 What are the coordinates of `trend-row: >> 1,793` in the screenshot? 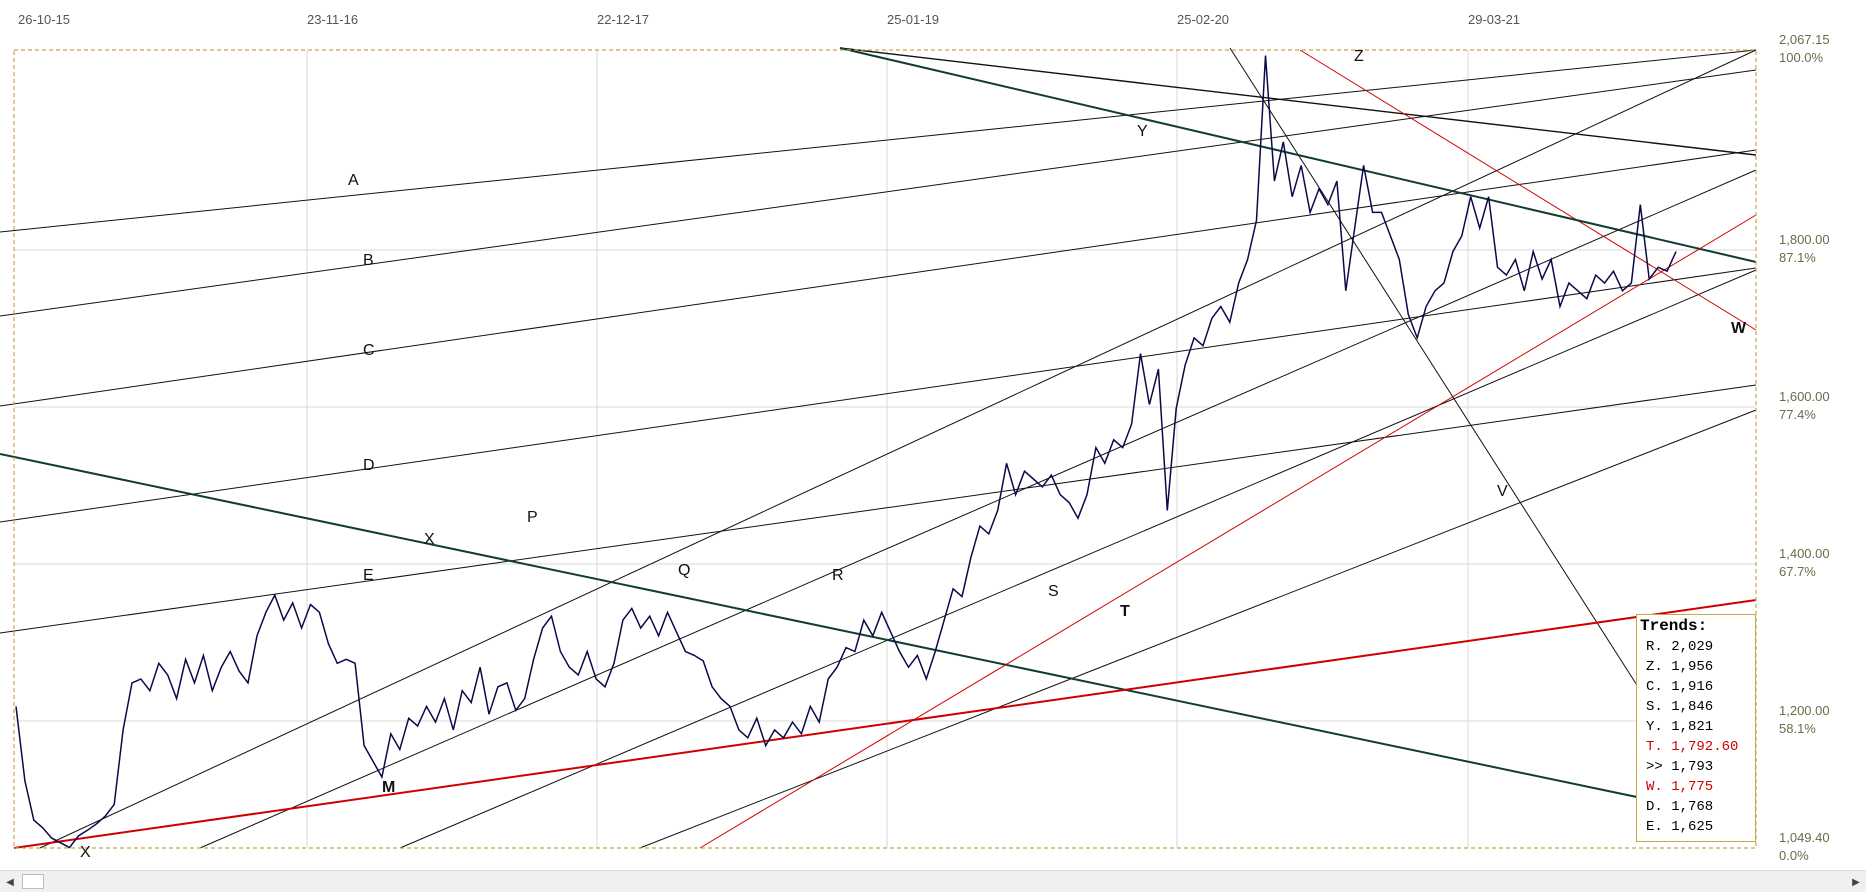 It's located at (1680, 767).